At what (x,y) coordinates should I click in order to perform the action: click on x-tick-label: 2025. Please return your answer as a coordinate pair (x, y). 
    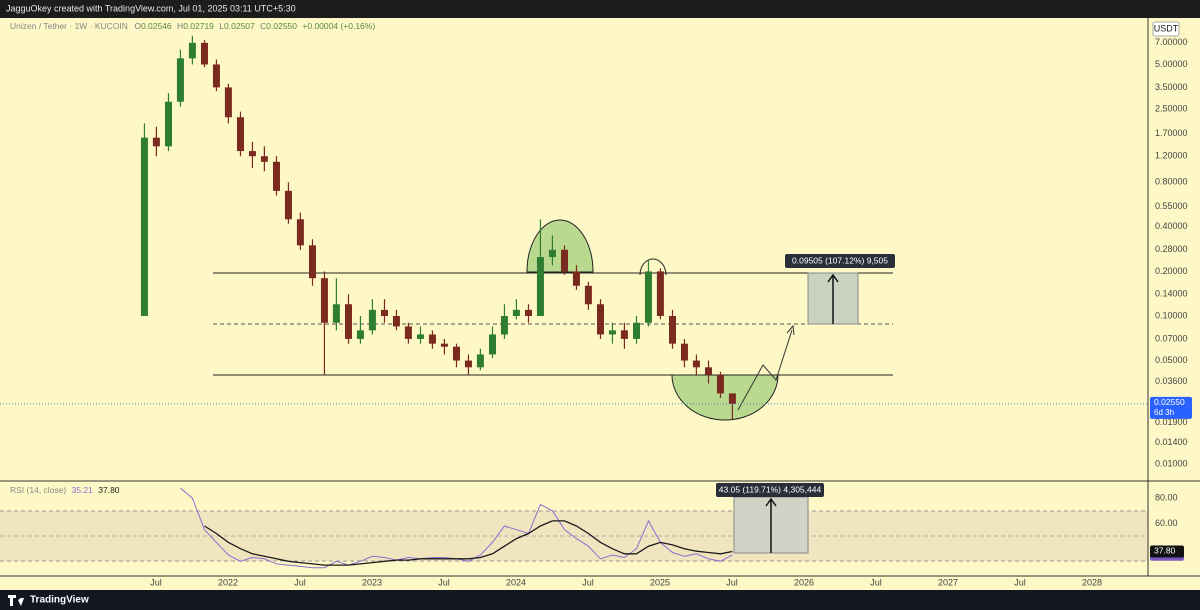
    Looking at the image, I should click on (660, 582).